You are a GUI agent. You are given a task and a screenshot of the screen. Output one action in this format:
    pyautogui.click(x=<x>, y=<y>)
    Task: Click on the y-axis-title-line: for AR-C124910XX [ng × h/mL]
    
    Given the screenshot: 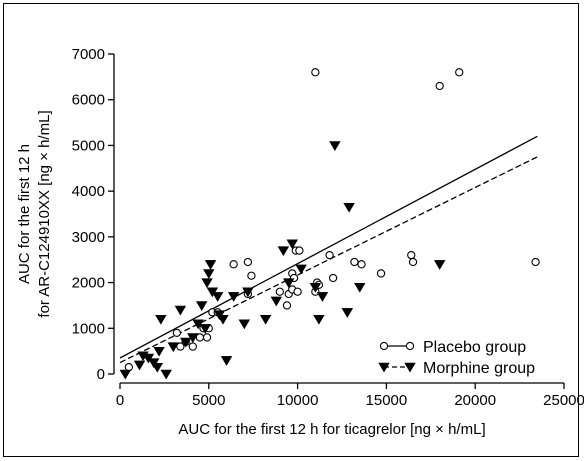 What is the action you would take?
    pyautogui.click(x=44, y=213)
    